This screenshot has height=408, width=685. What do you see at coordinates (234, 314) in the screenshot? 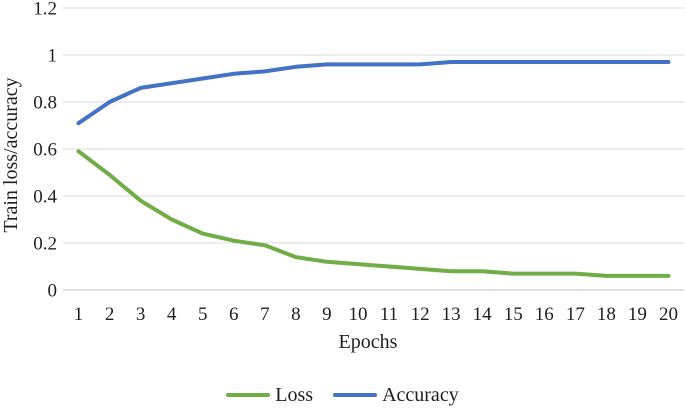
I see `x-axis-tick-label: 6` at bounding box center [234, 314].